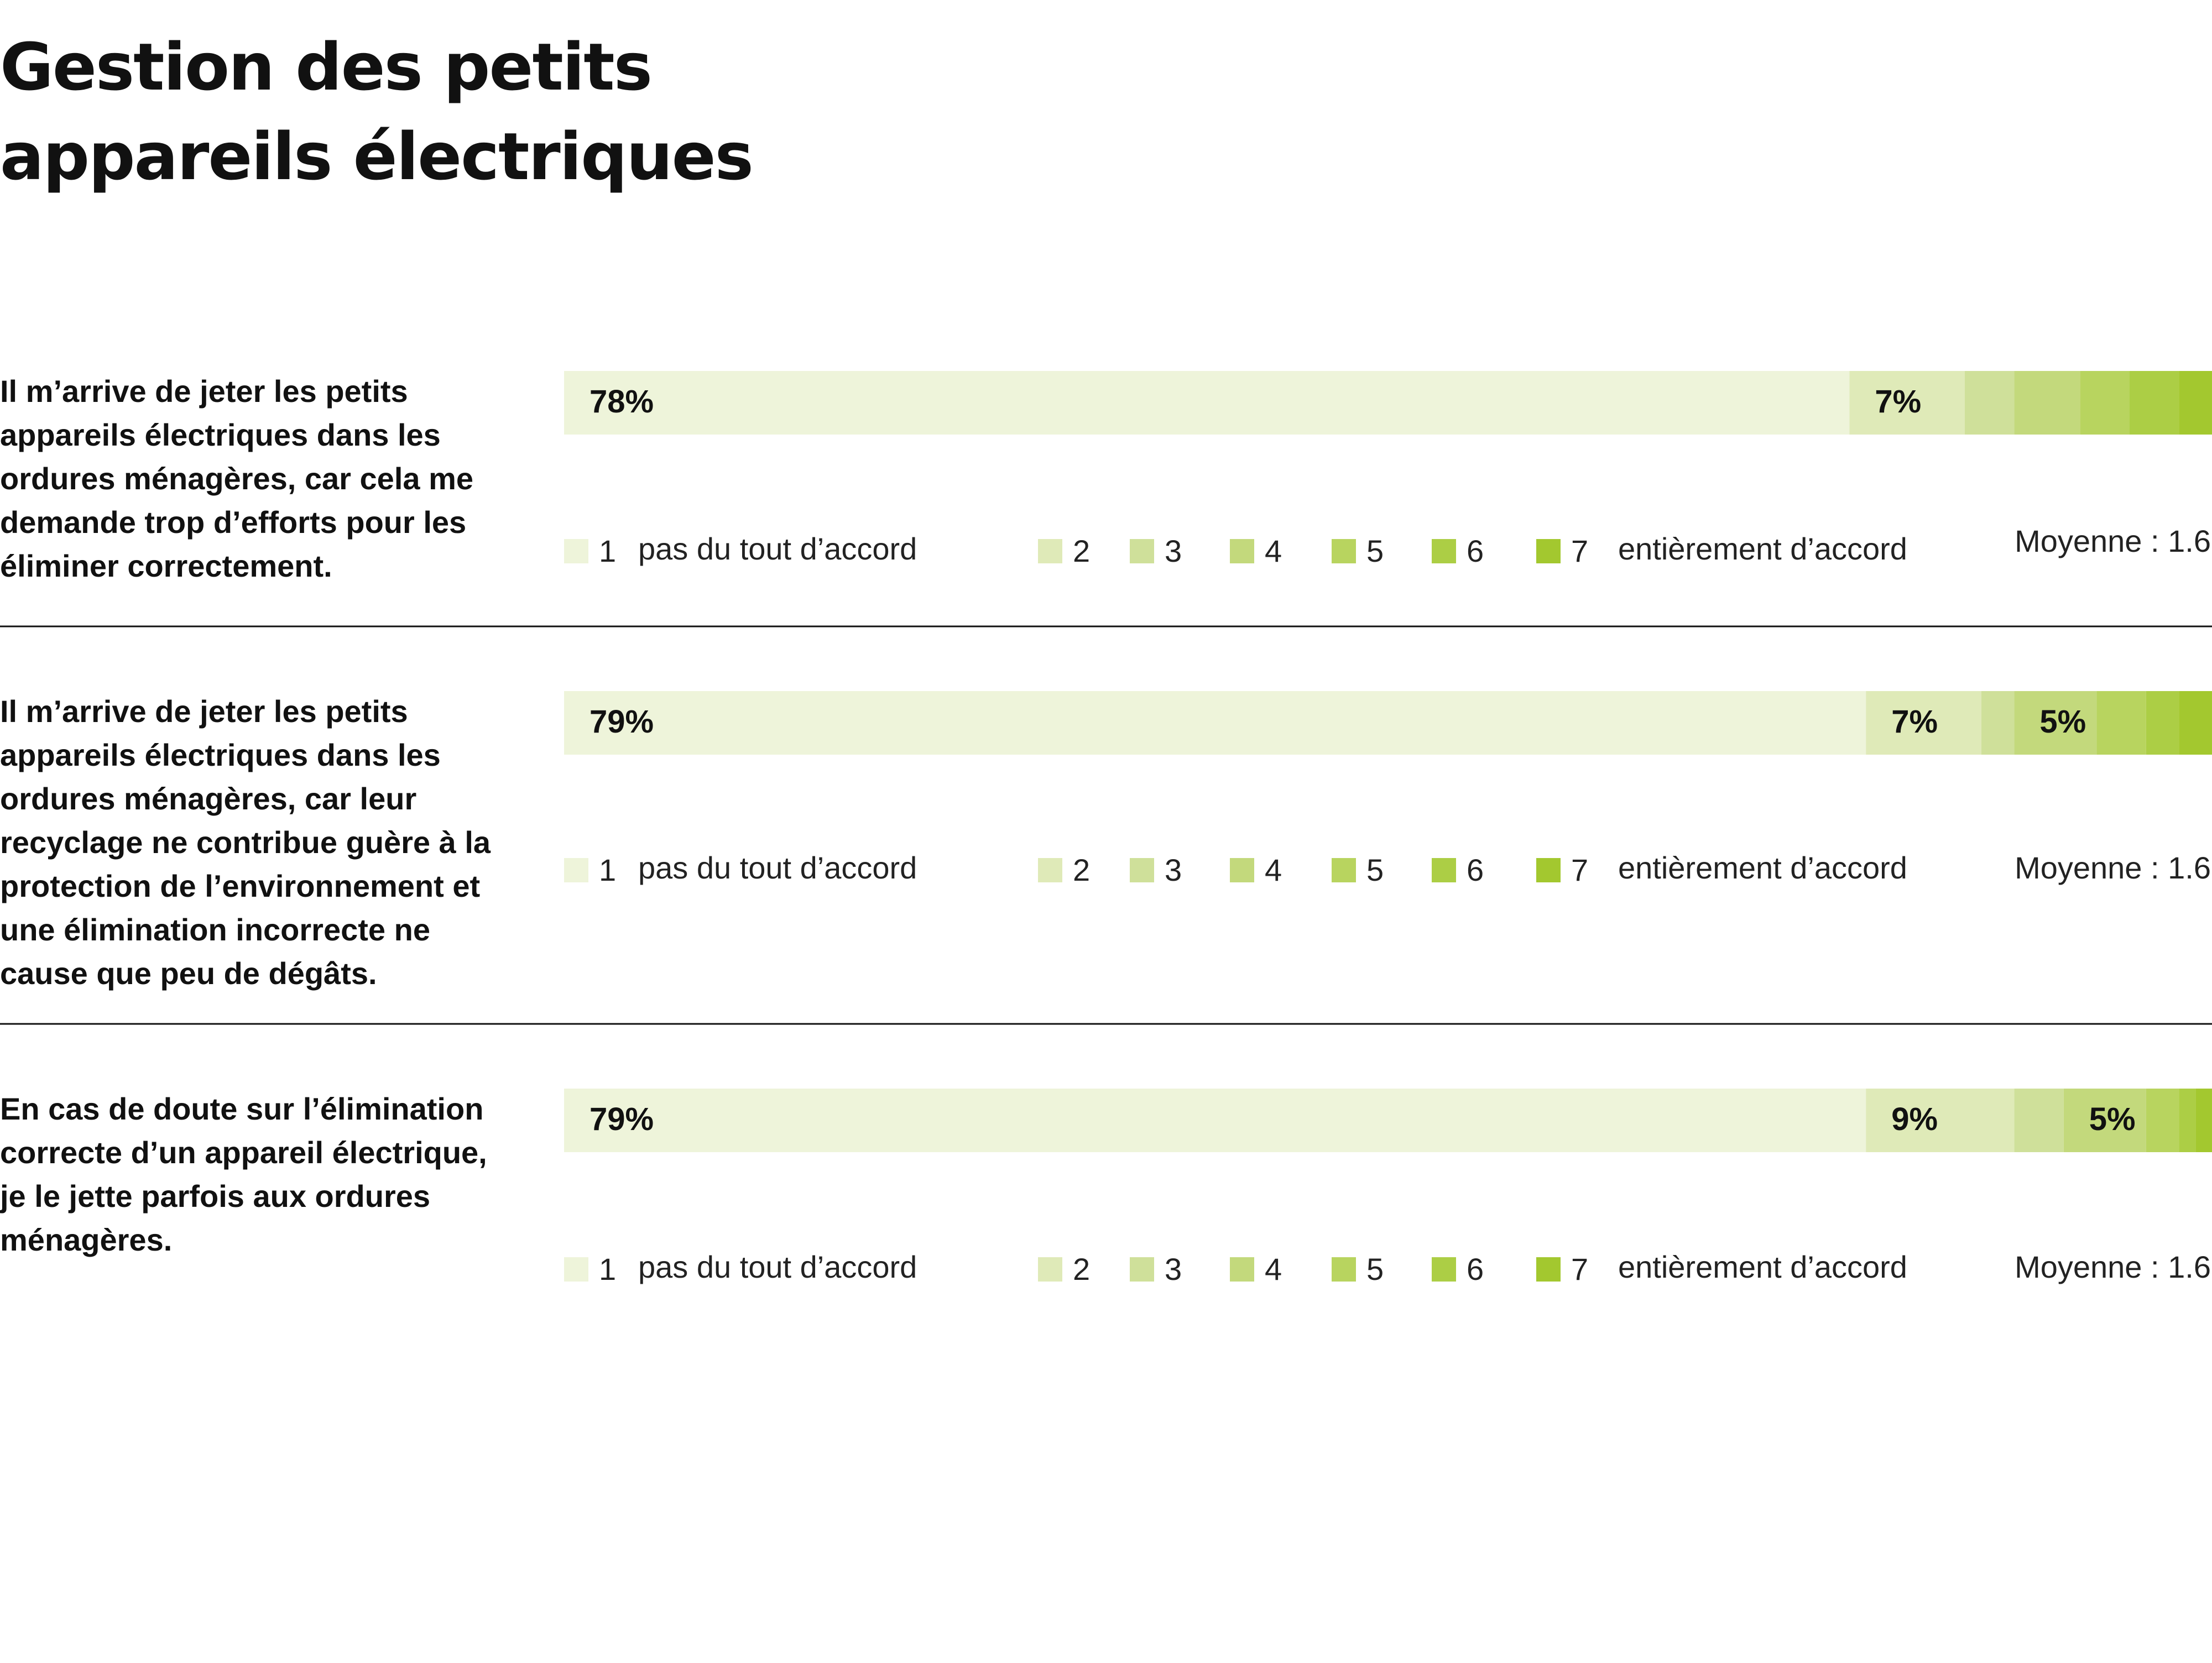 Image resolution: width=2212 pixels, height=1663 pixels. What do you see at coordinates (1915, 1119) in the screenshot?
I see `value-label: 9%` at bounding box center [1915, 1119].